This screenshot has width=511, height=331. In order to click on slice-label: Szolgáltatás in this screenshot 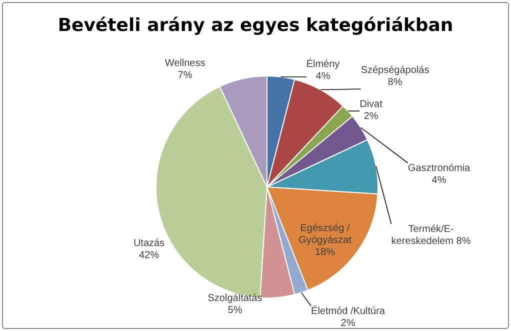, I will do `click(235, 298)`.